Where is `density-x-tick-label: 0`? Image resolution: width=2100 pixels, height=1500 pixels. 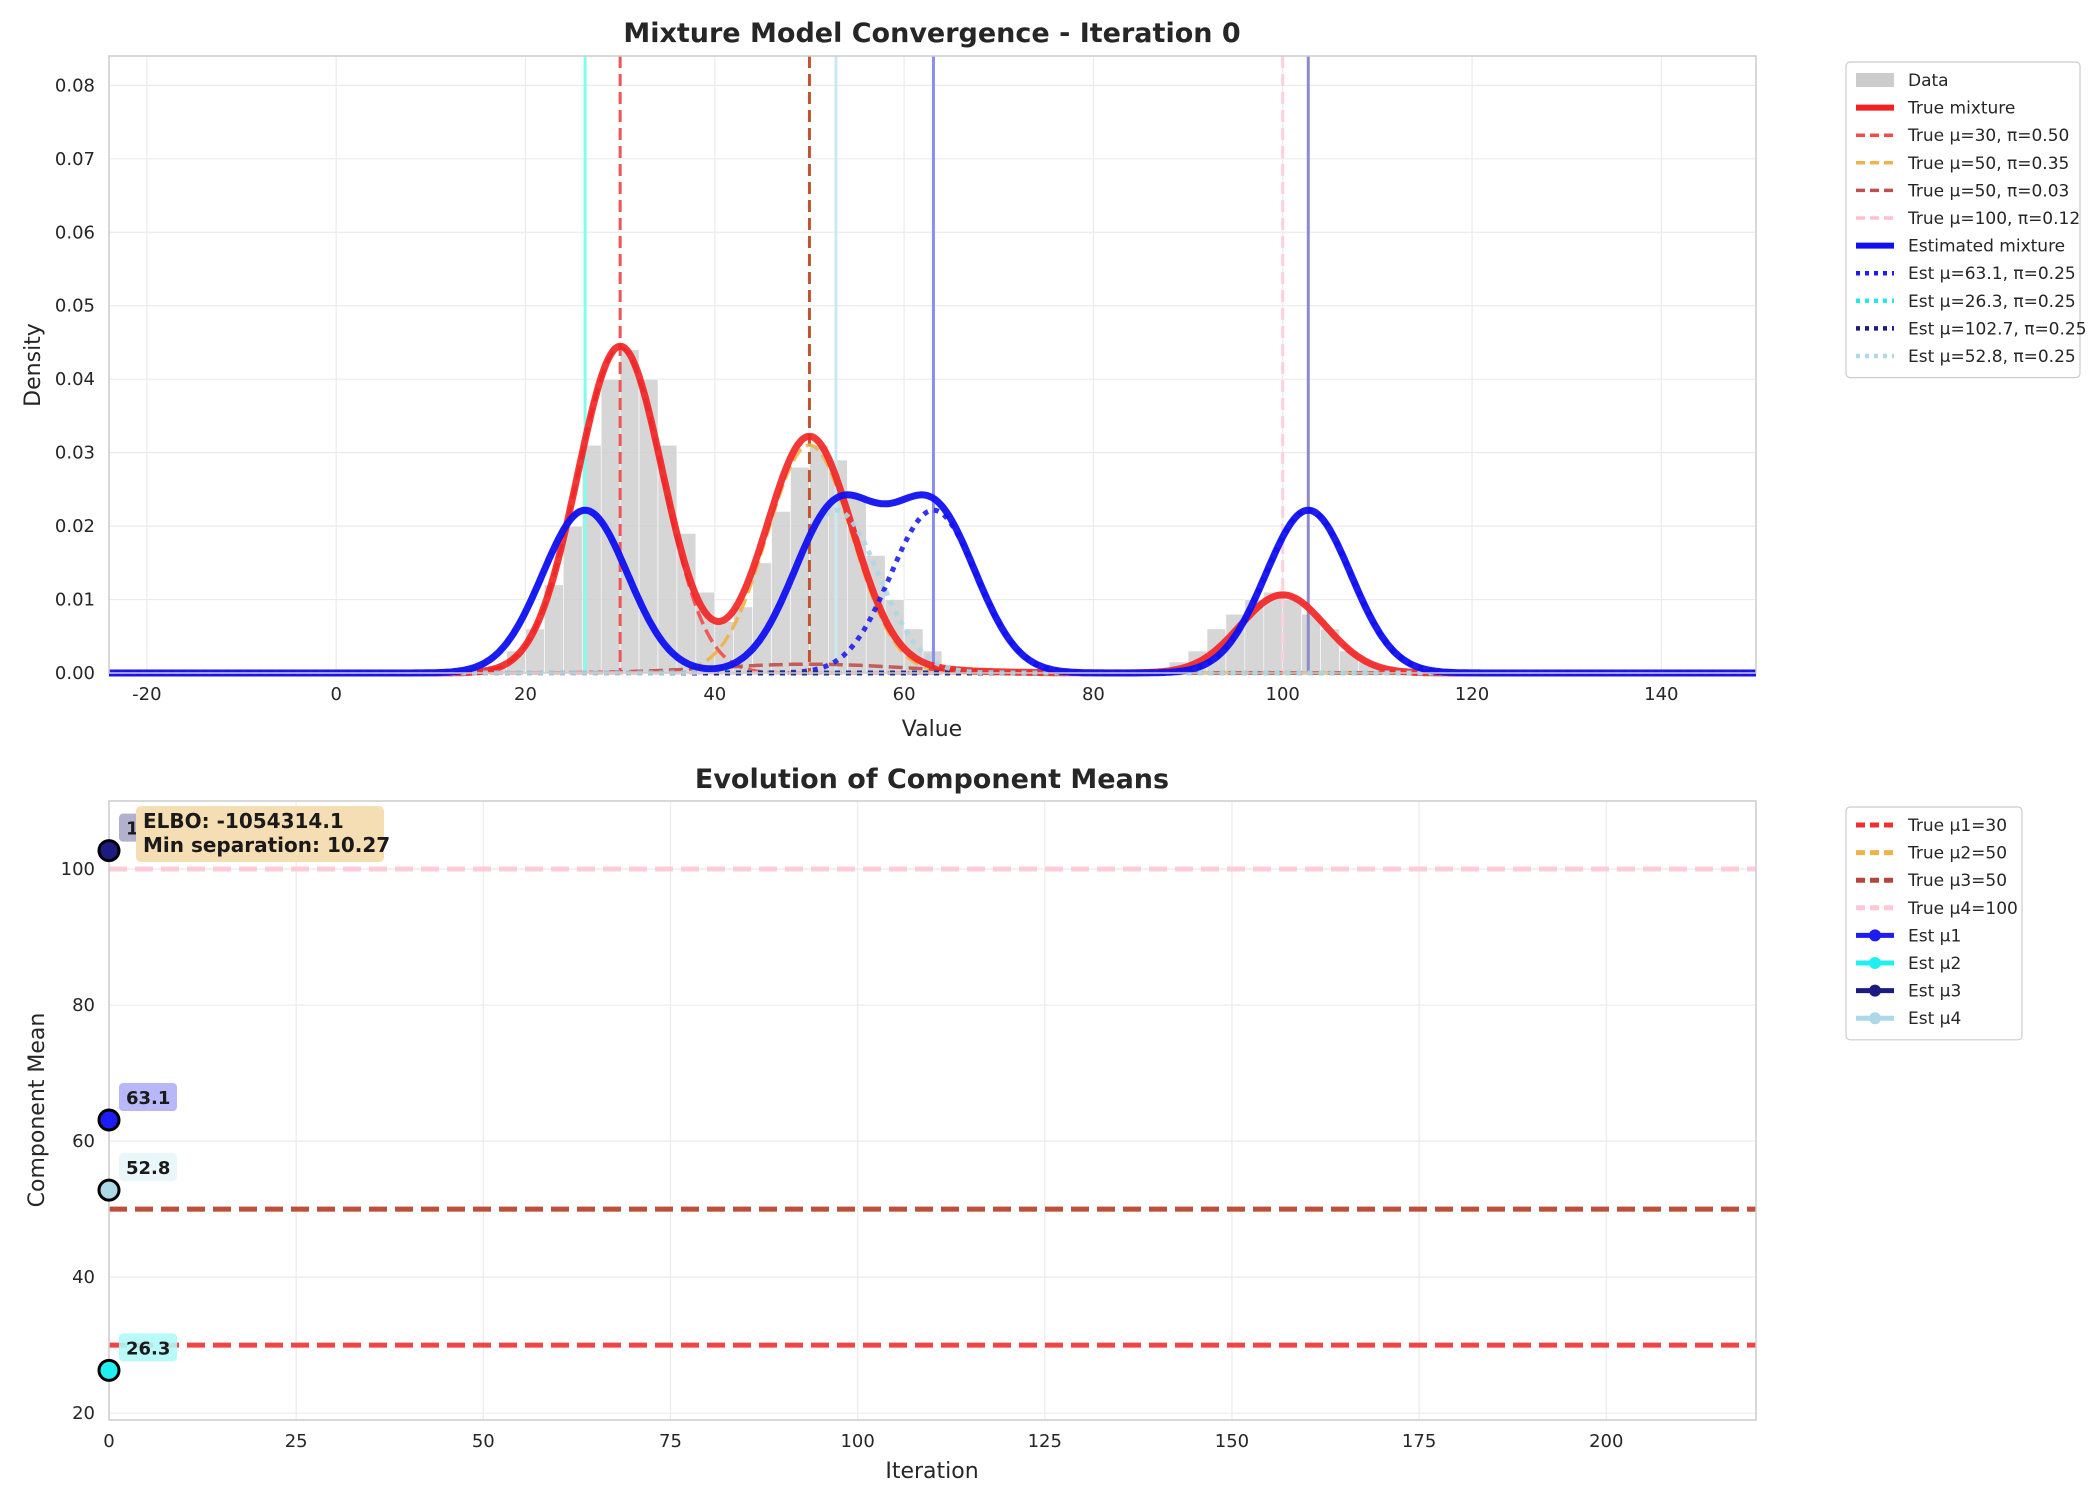 density-x-tick-label: 0 is located at coordinates (335, 694).